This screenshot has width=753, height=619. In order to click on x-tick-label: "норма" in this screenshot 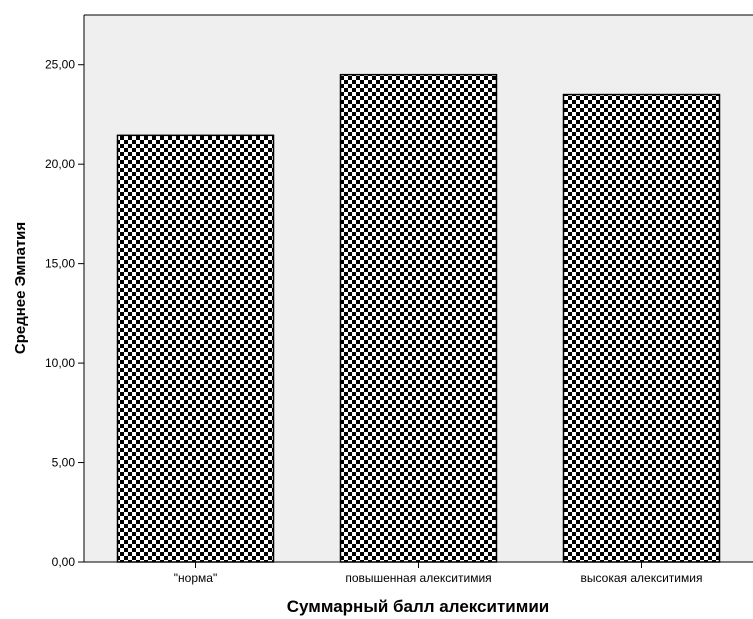, I will do `click(195, 578)`.